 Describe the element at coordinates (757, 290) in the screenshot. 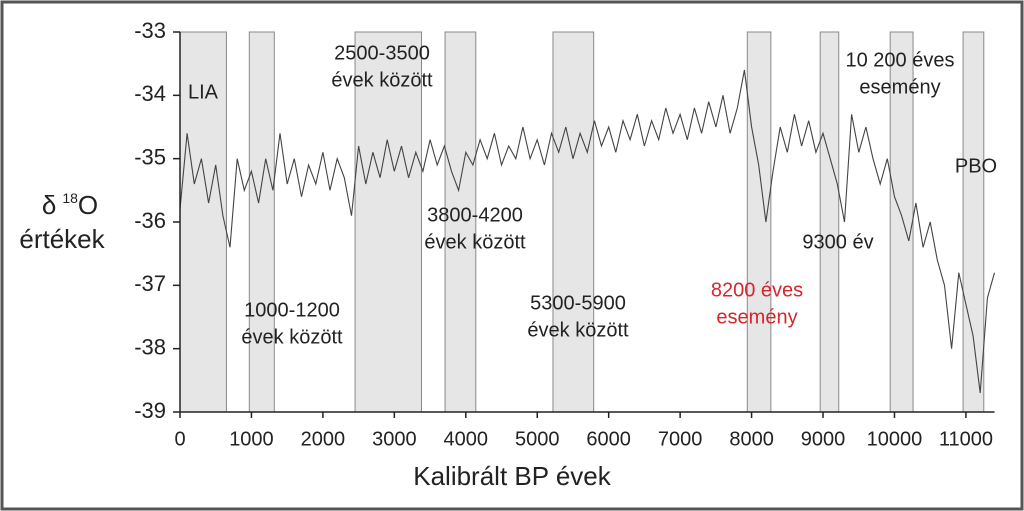

I see `annotation: 8200 éves` at that location.